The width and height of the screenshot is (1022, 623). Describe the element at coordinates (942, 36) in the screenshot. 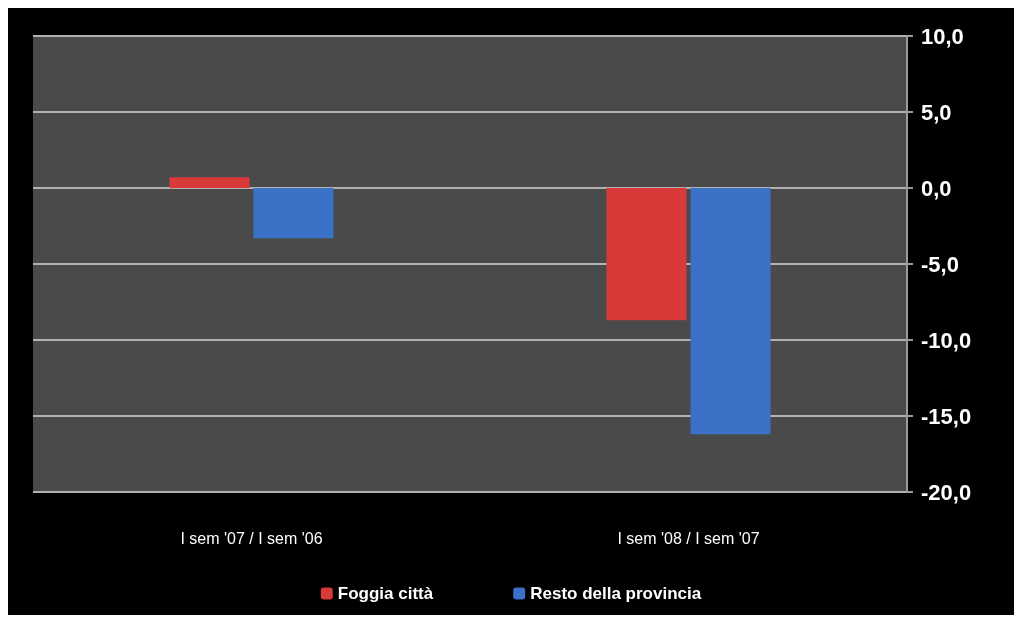

I see `y-tick-label: 10,0` at that location.